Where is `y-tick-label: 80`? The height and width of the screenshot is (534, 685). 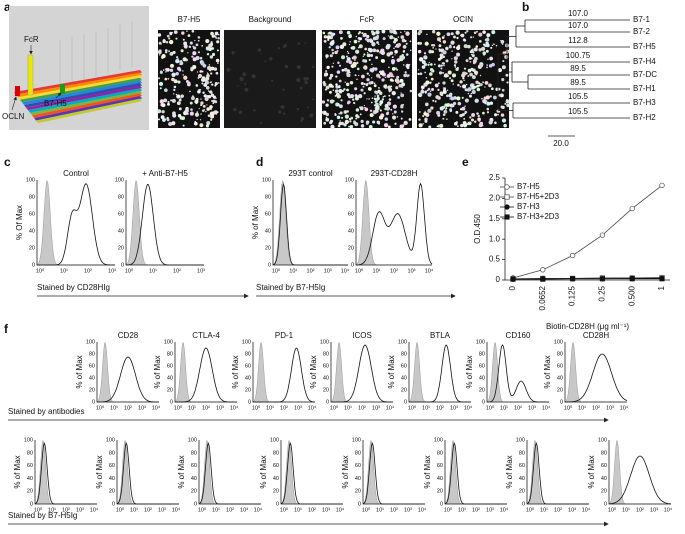 y-tick-label: 80 is located at coordinates (121, 197).